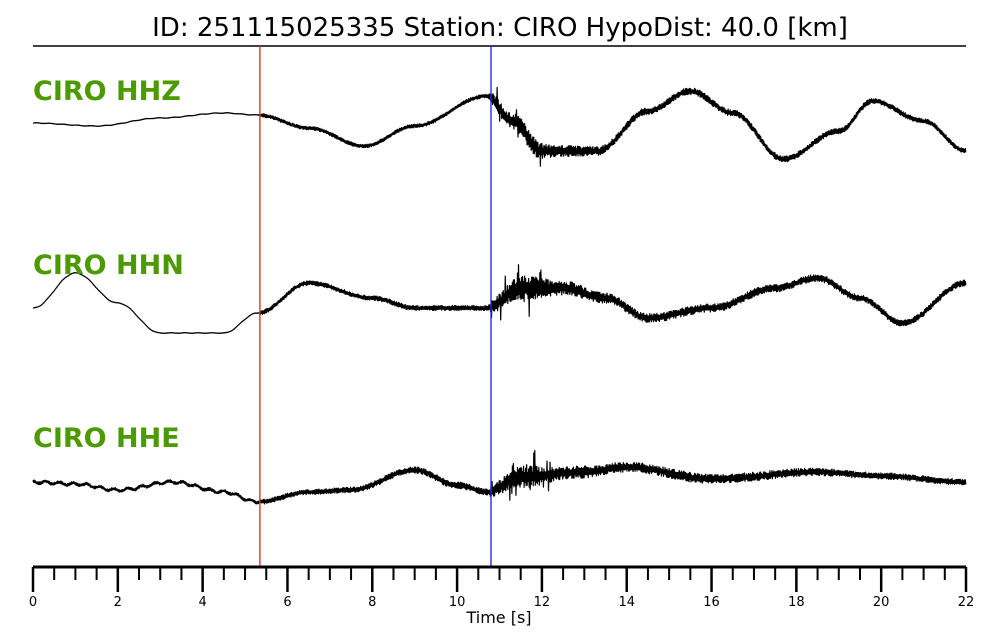 The image size is (1000, 640). I want to click on tick-label: 0, so click(33, 602).